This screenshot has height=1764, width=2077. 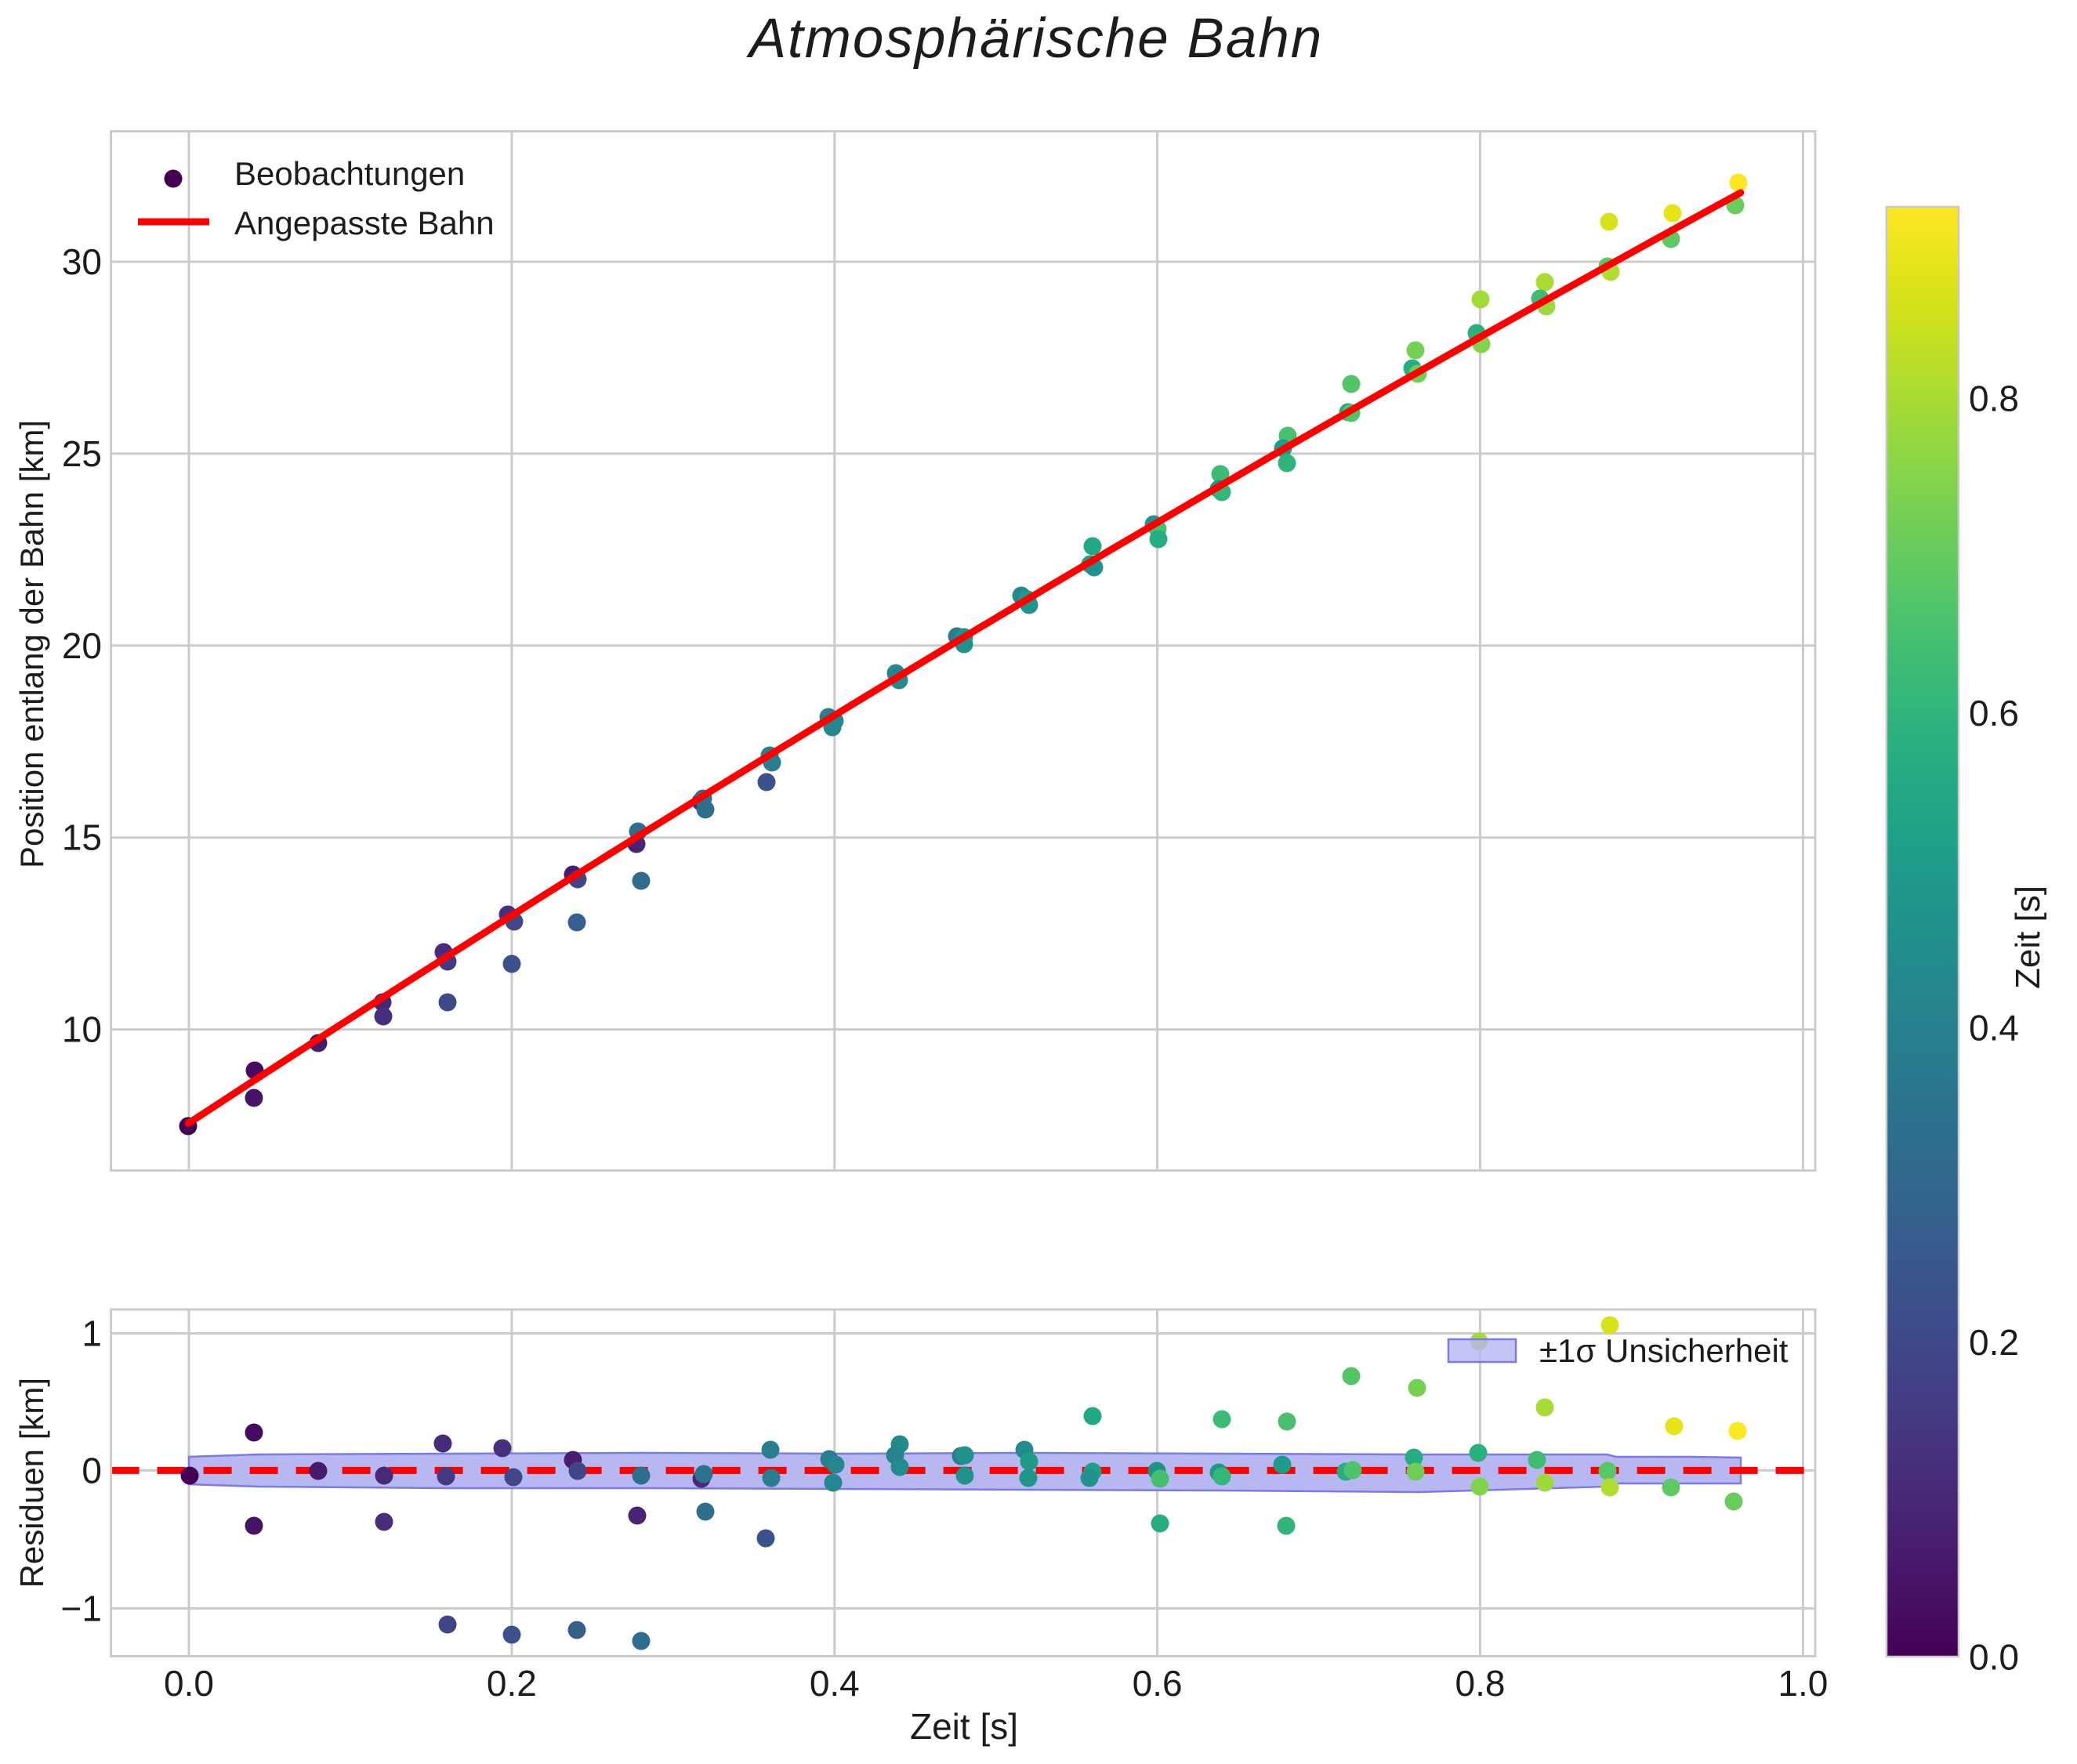 I want to click on svg-text: 30, so click(x=82, y=262).